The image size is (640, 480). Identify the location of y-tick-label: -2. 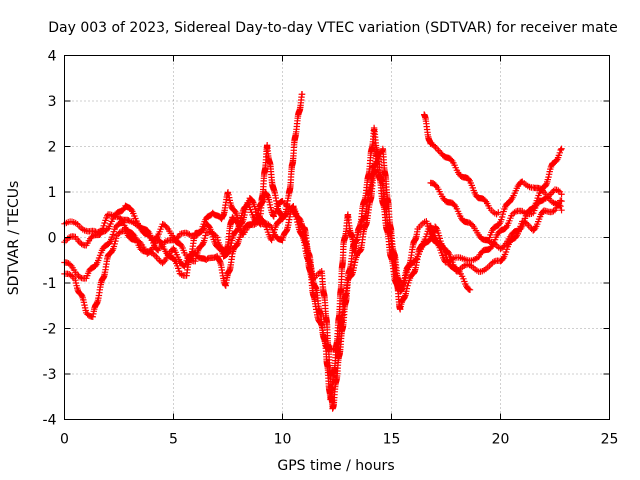
(50, 330).